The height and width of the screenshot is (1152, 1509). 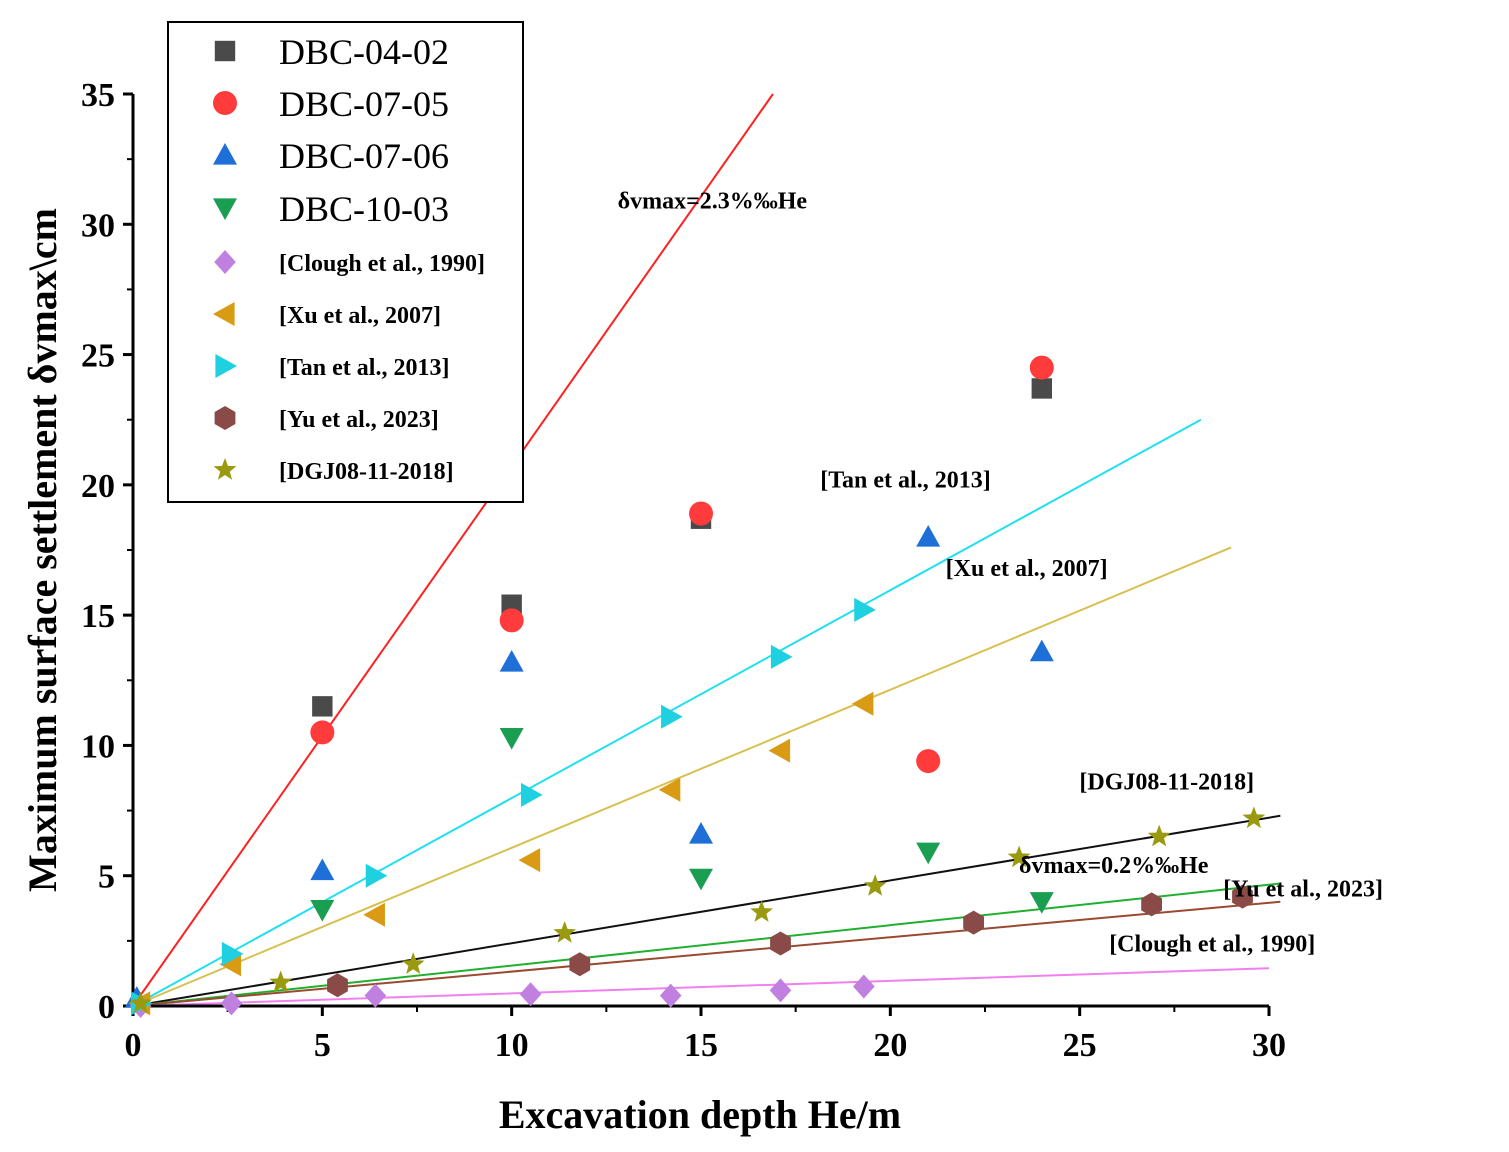 I want to click on legend-label: [DGJ08-11-2018], so click(x=366, y=472).